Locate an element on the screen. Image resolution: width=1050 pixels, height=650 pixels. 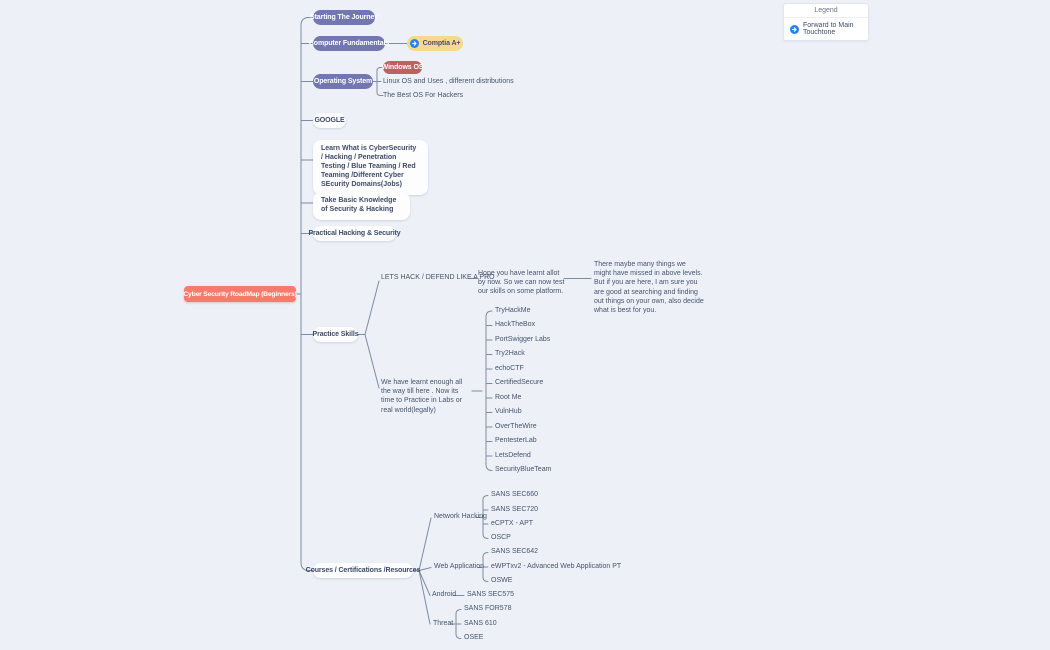
legend-item: Forward to Main Touchtone is located at coordinates (826, 29).